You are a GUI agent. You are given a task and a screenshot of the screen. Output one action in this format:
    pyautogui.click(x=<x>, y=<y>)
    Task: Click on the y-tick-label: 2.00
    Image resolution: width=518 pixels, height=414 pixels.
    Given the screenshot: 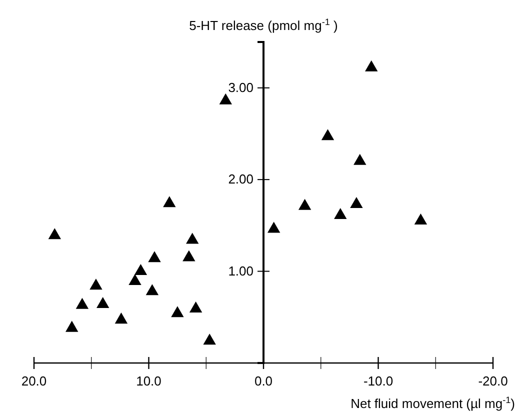 What is the action you would take?
    pyautogui.click(x=241, y=179)
    